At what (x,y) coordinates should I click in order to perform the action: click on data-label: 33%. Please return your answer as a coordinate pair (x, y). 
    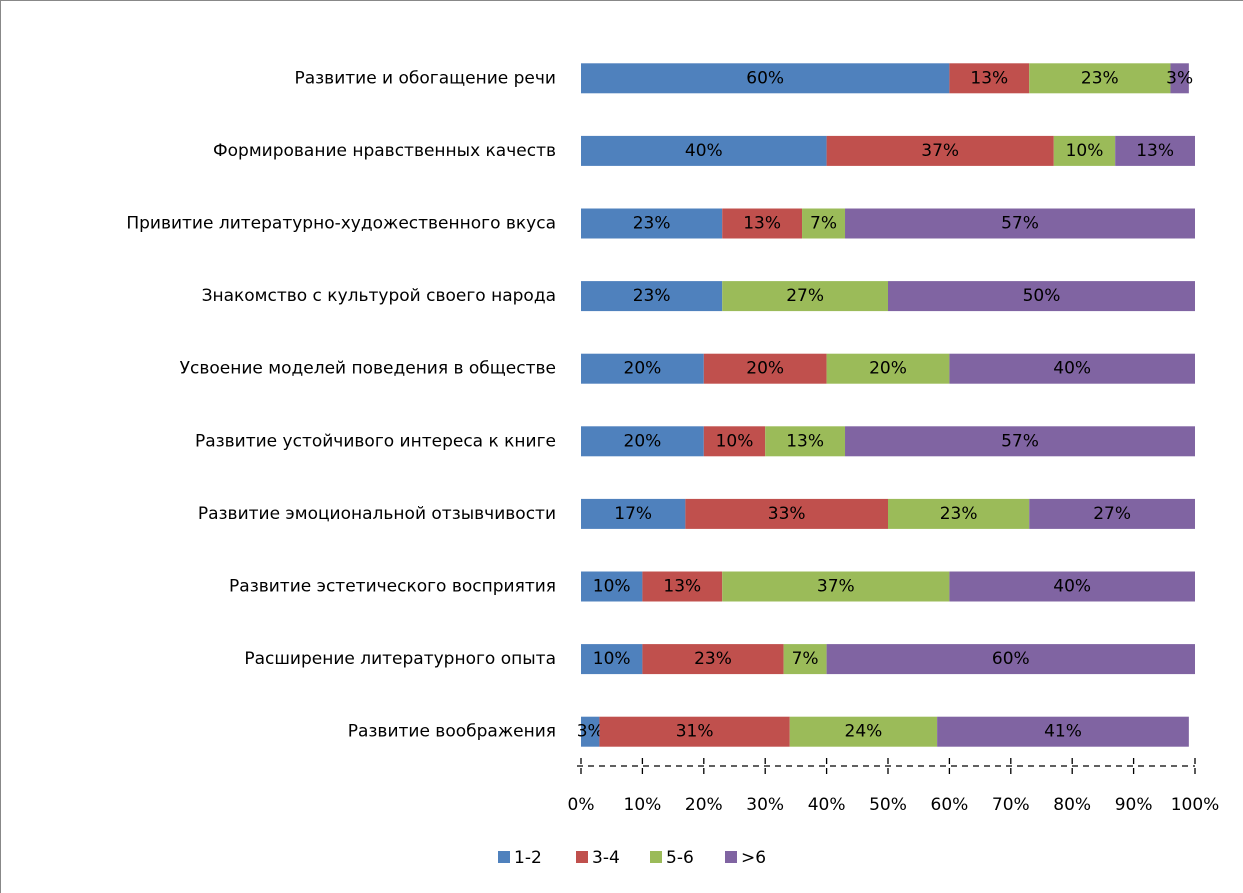
    Looking at the image, I should click on (787, 514).